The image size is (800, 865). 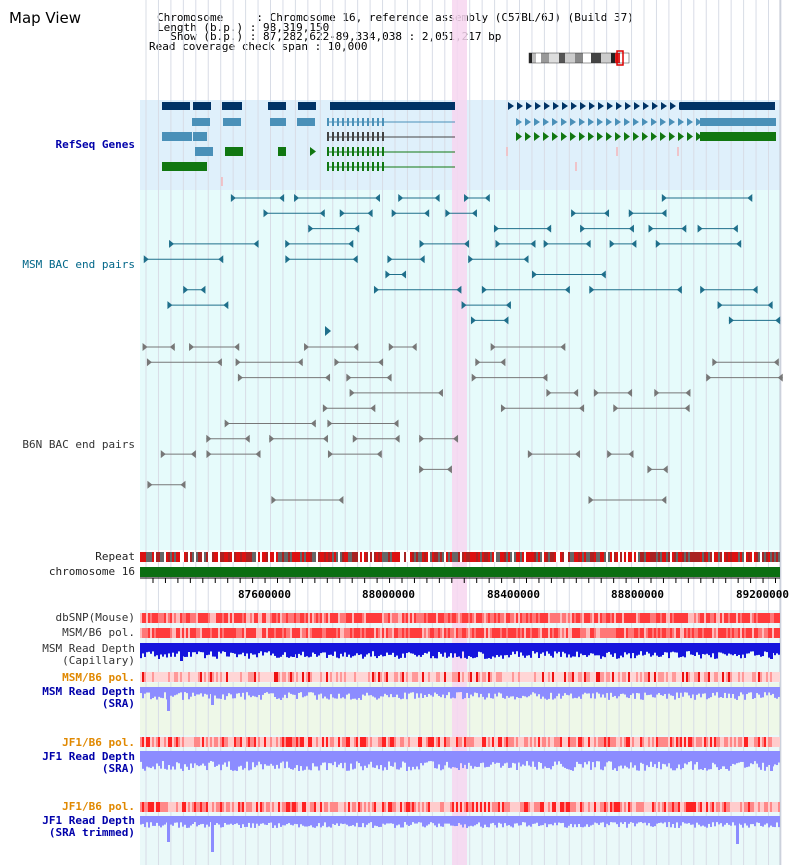 What do you see at coordinates (78, 264) in the screenshot?
I see `track-label-msm-bac: MSM BAC end pairs` at bounding box center [78, 264].